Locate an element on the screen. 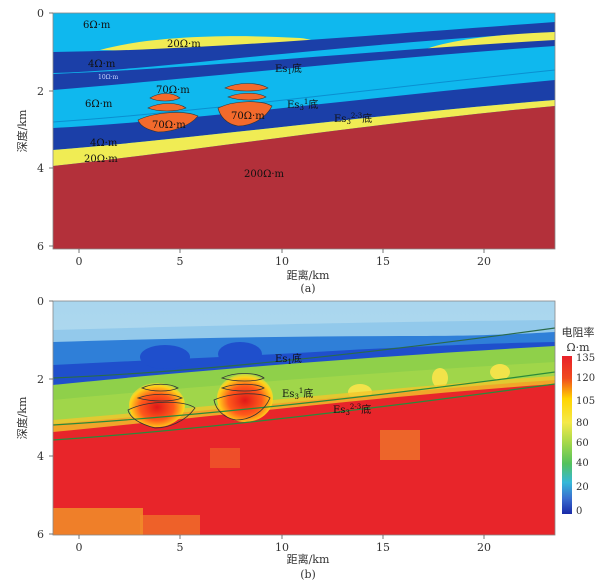 The width and height of the screenshot is (605, 585). layer-4ohm-top is located at coordinates (304, 47).